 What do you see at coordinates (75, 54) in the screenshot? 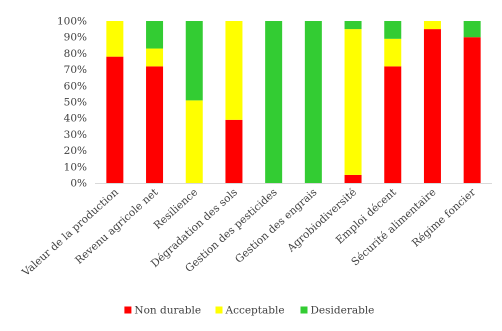
I see `y-tick-label: 80%` at bounding box center [75, 54].